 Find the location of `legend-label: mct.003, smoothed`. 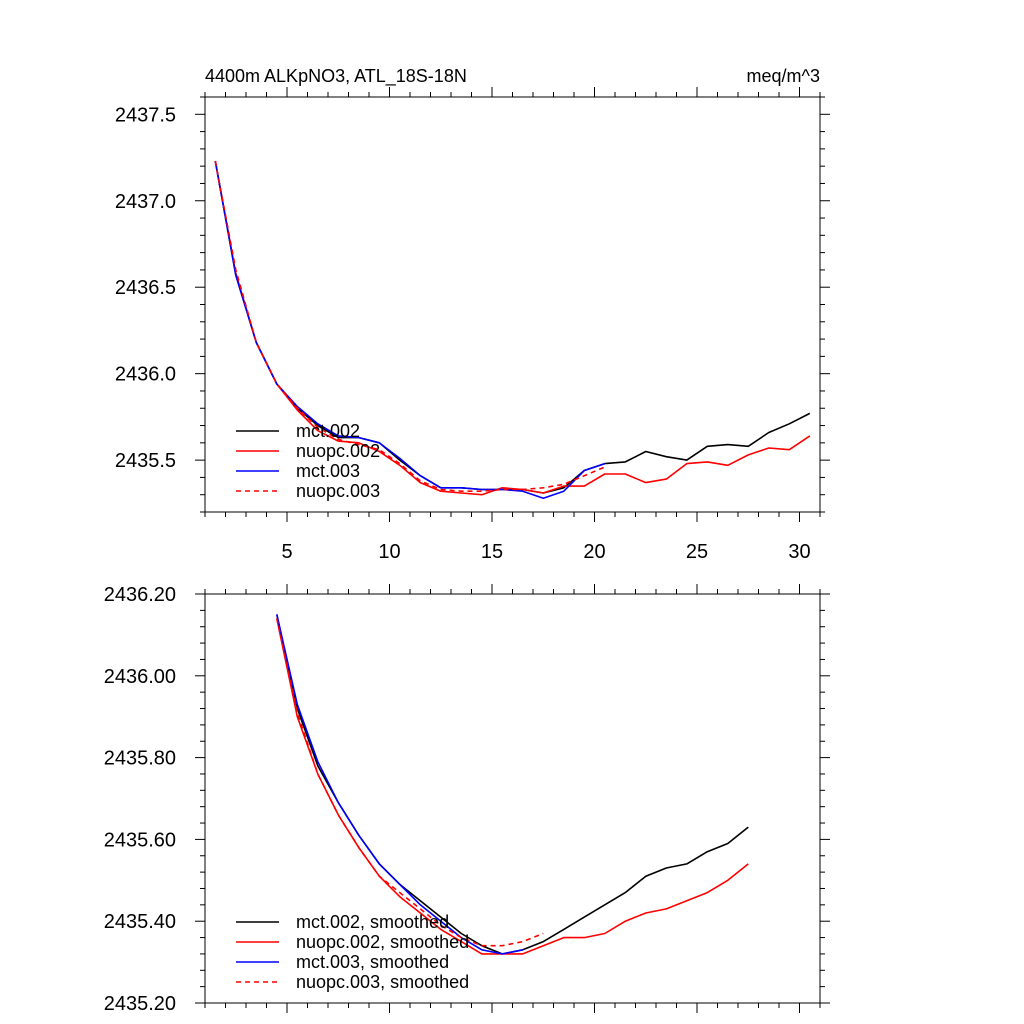

legend-label: mct.003, smoothed is located at coordinates (372, 962).